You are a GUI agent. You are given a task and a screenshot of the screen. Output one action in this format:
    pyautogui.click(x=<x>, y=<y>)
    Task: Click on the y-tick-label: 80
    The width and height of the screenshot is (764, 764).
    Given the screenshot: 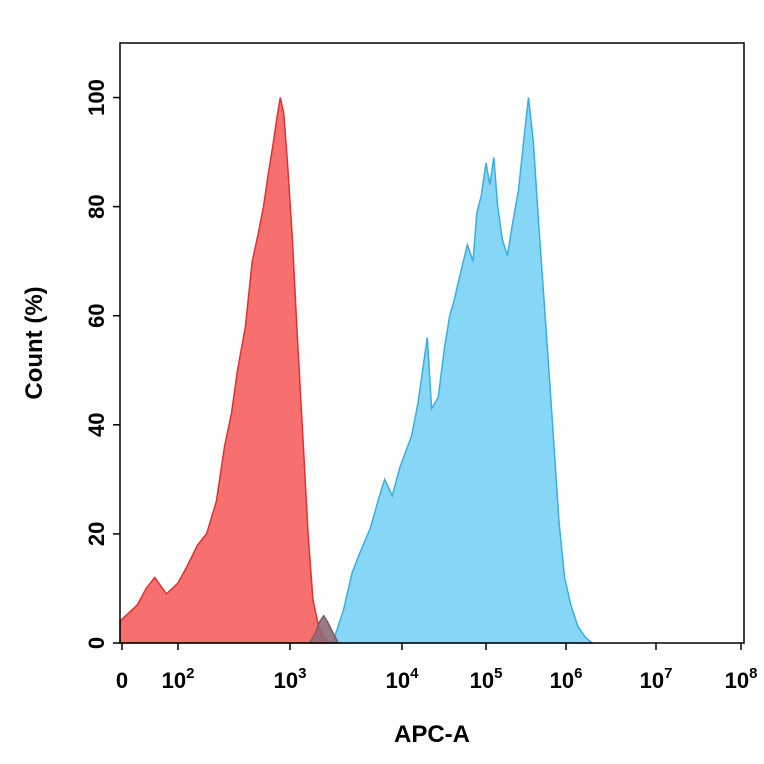 What is the action you would take?
    pyautogui.click(x=96, y=206)
    